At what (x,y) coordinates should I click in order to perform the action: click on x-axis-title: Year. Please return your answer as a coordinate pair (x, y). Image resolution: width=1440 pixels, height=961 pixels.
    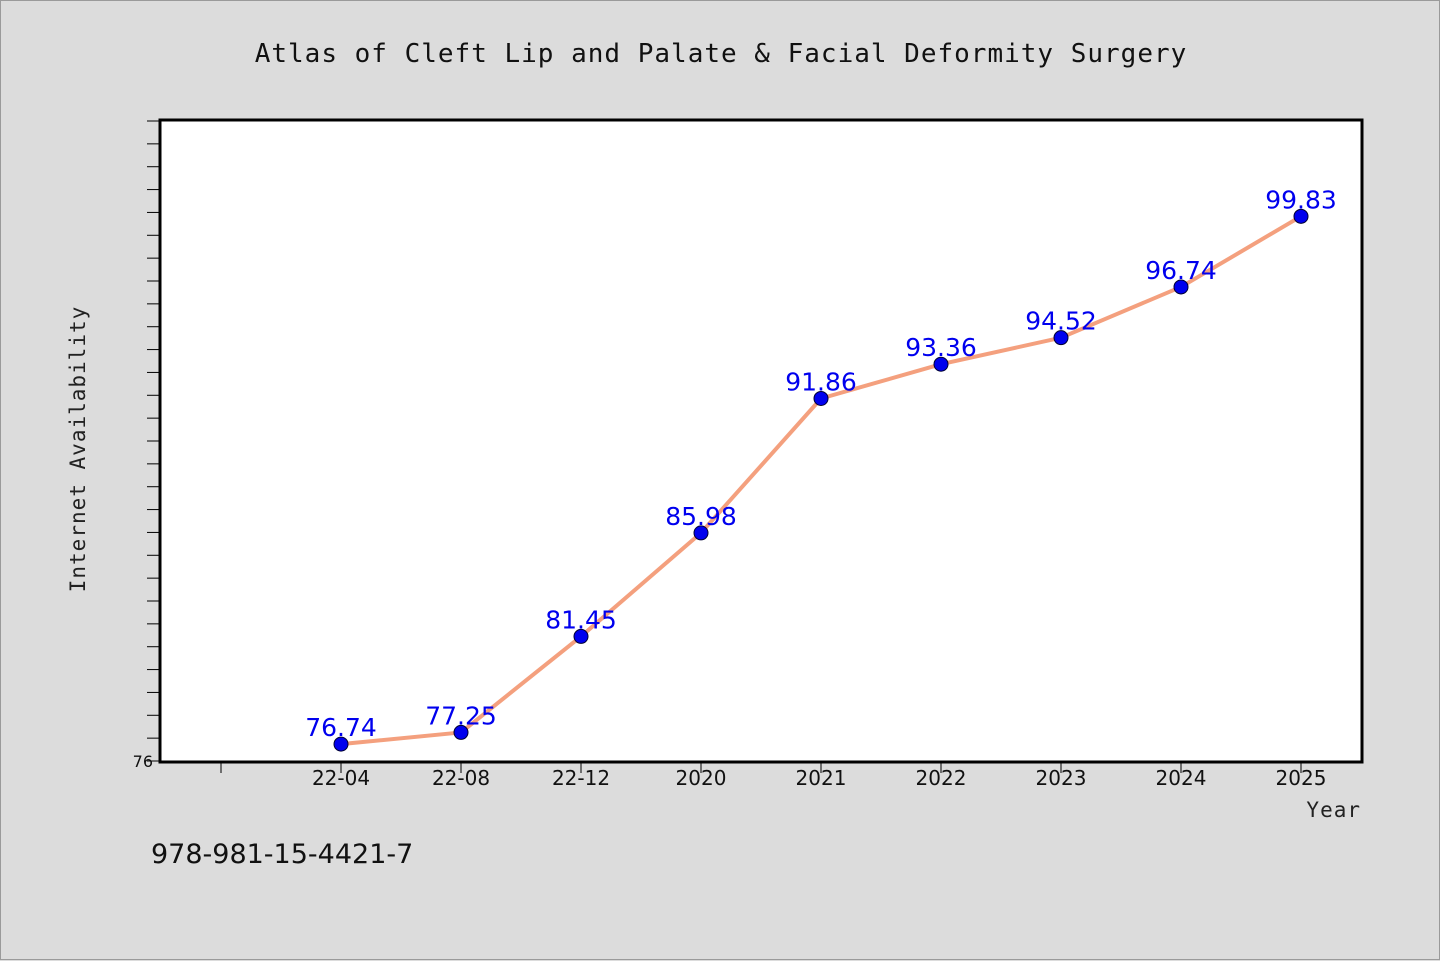
    Looking at the image, I should click on (1333, 810).